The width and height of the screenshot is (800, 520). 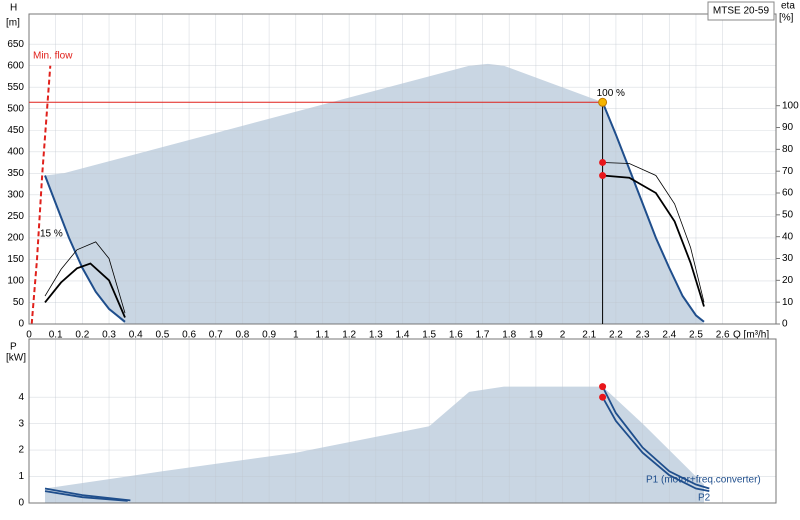 I want to click on x-tick-label: 1.8, so click(x=509, y=335).